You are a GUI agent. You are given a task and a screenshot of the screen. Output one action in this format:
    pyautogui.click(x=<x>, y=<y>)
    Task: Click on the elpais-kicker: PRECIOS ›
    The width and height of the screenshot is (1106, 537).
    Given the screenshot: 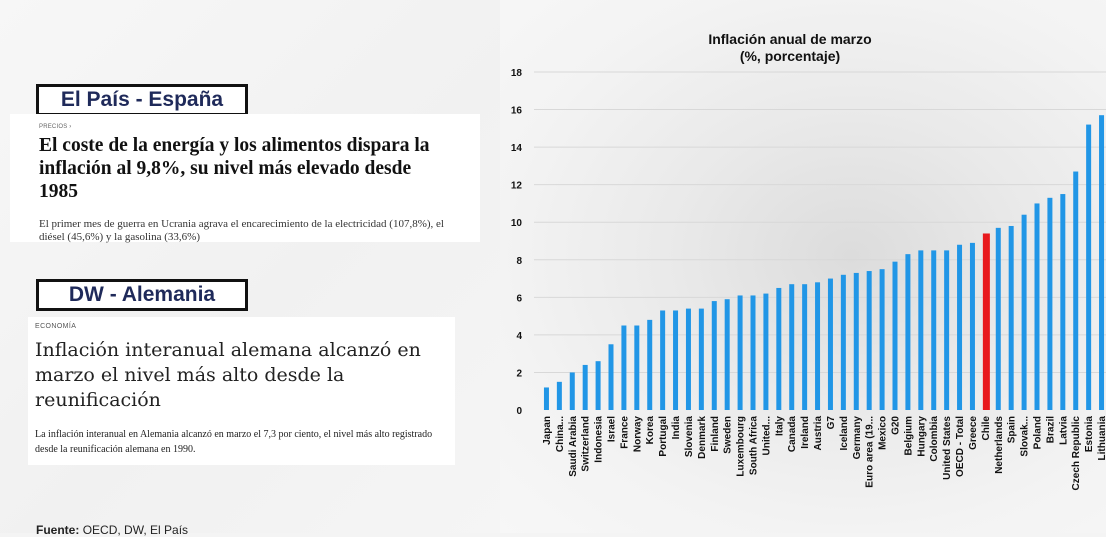 What is the action you would take?
    pyautogui.click(x=55, y=127)
    